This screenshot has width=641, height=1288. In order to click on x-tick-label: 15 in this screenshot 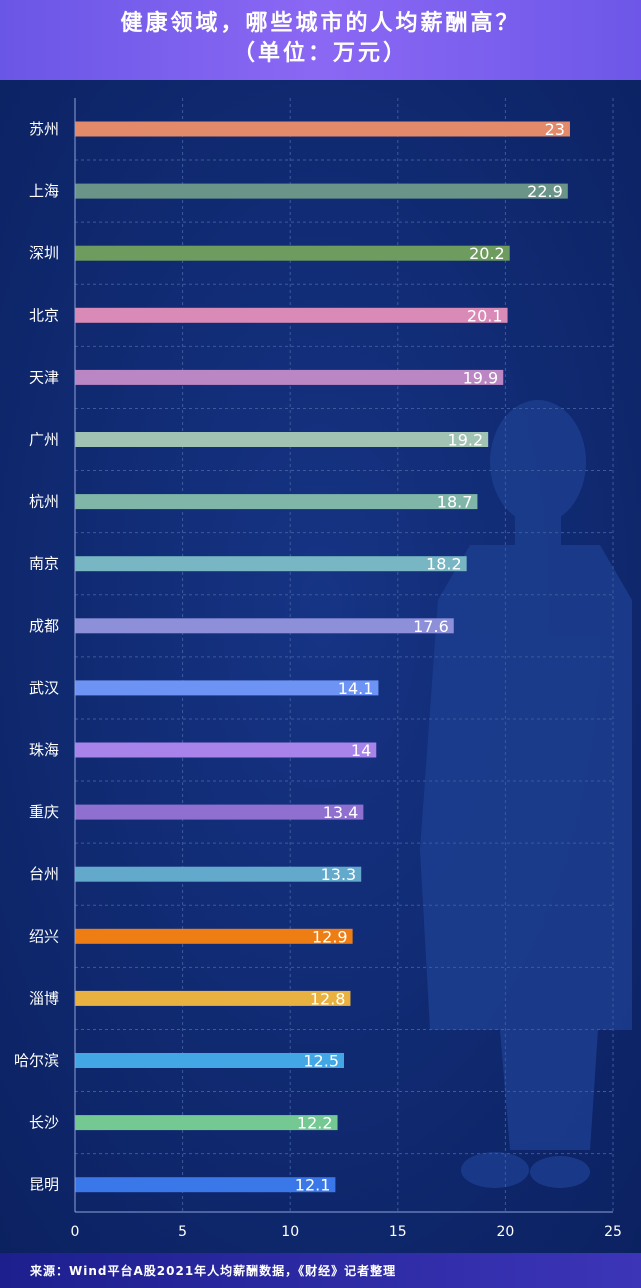, I will do `click(398, 1232)`.